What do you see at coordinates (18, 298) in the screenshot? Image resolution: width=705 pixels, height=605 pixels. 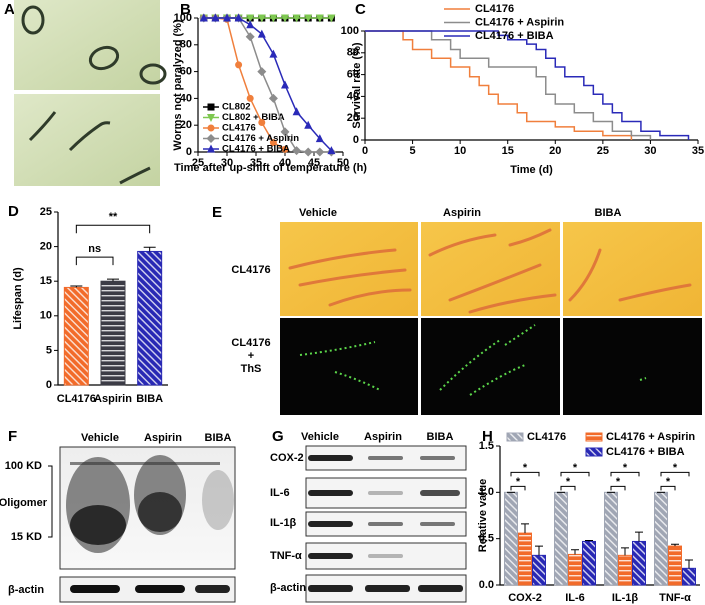 I see `y-axis-title: Lifespan (d)` at bounding box center [18, 298].